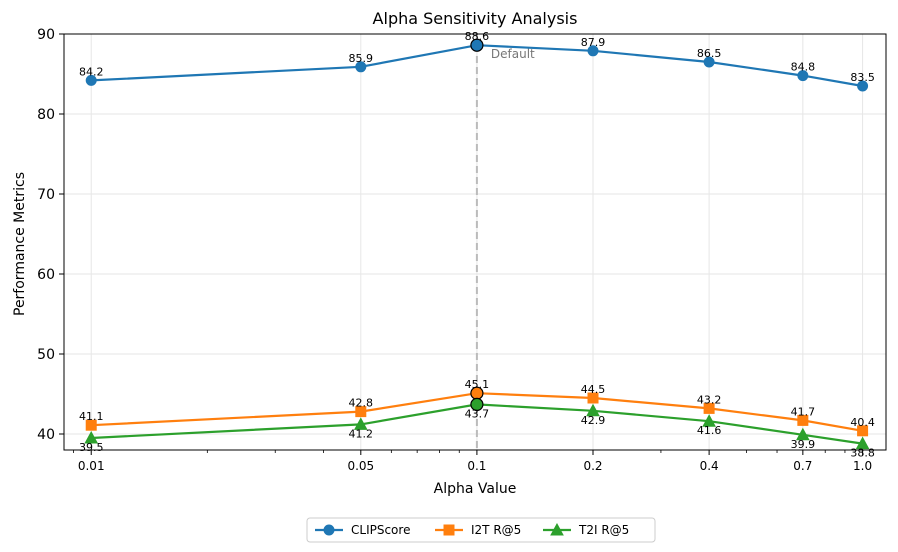 The height and width of the screenshot is (552, 898). Describe the element at coordinates (475, 18) in the screenshot. I see `chart-title: Alpha Sensitivity Analysis` at that location.